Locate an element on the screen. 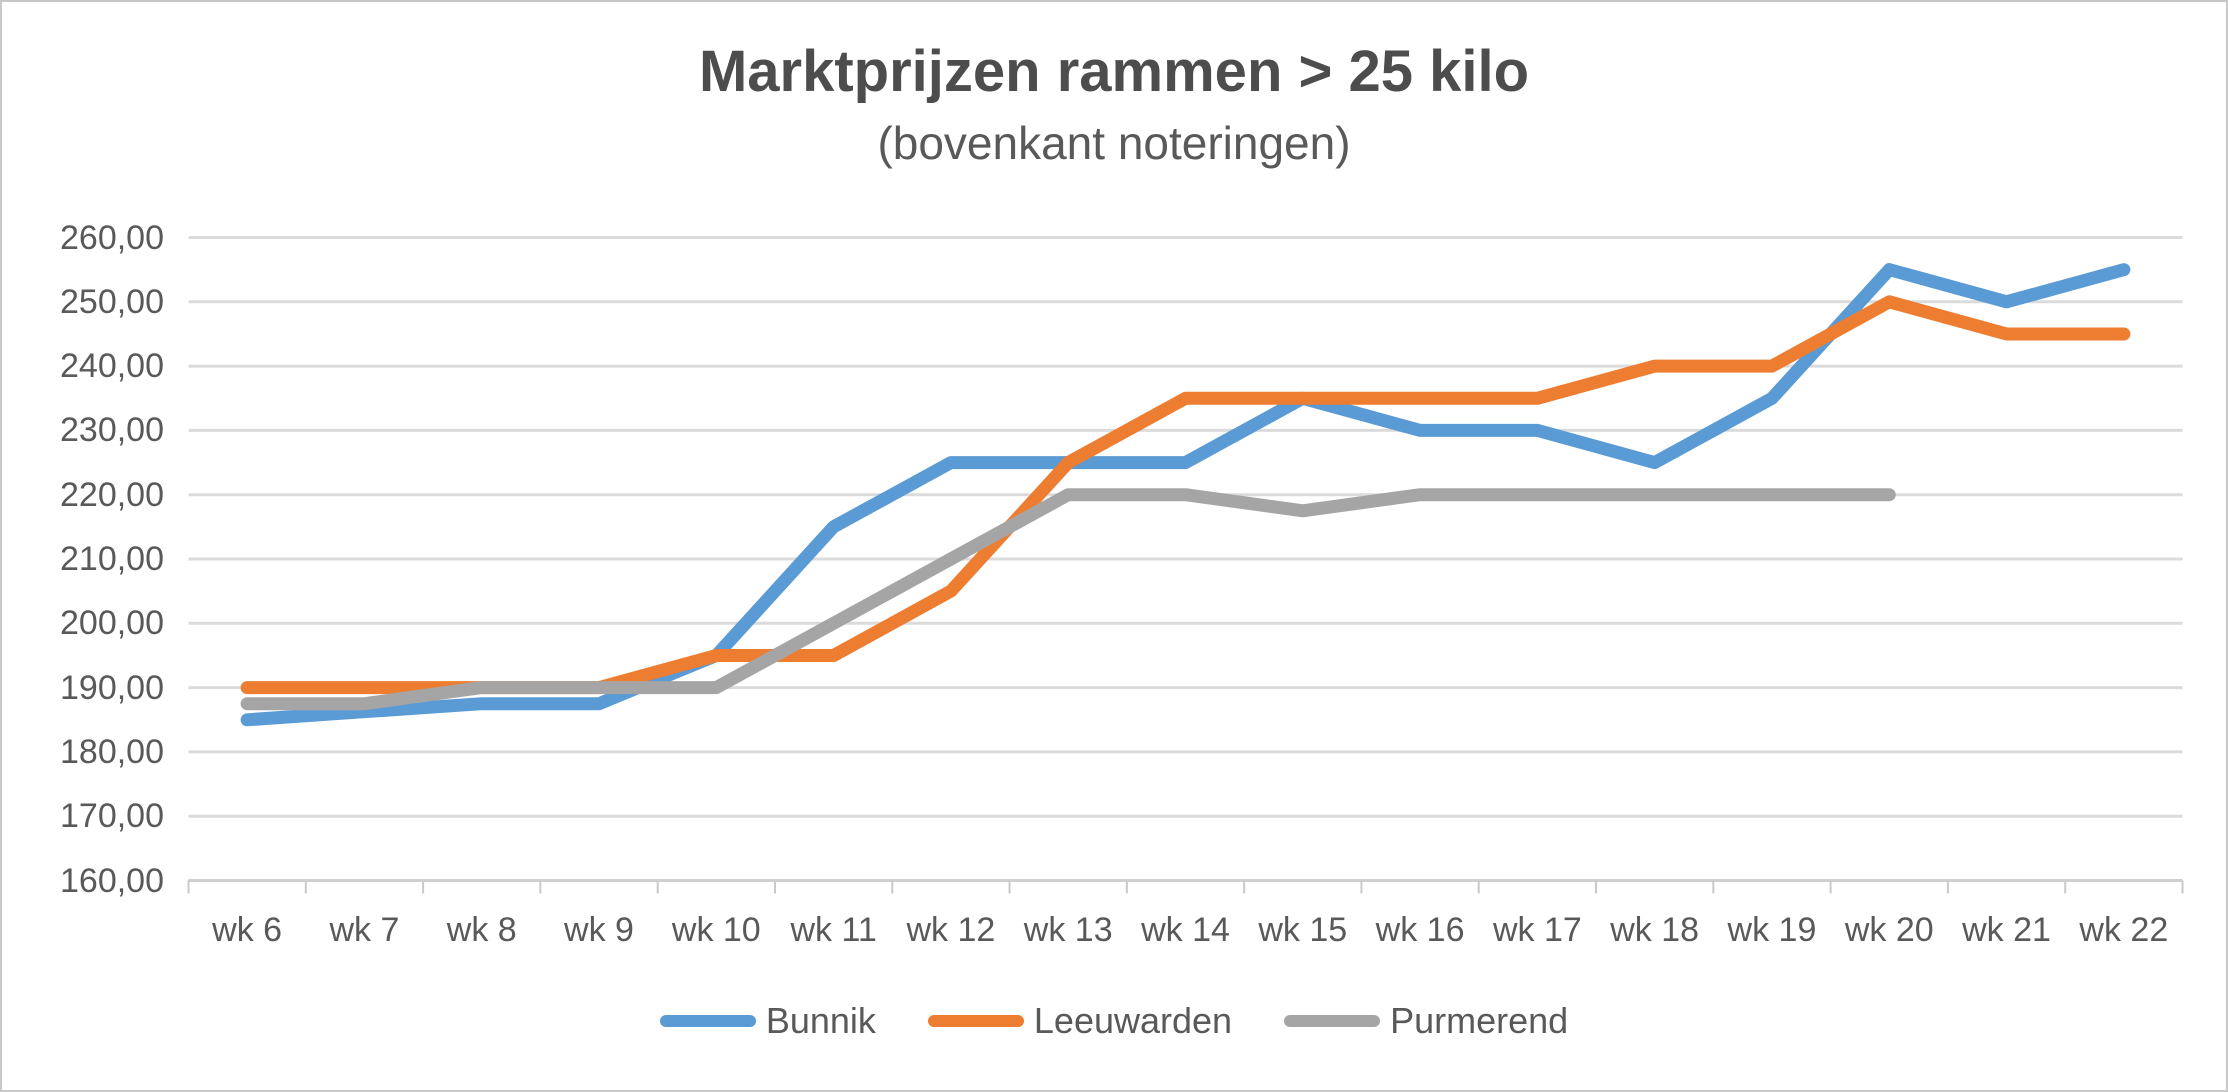 Image resolution: width=2228 pixels, height=1092 pixels. x-axis-label: wk 16 is located at coordinates (1420, 930).